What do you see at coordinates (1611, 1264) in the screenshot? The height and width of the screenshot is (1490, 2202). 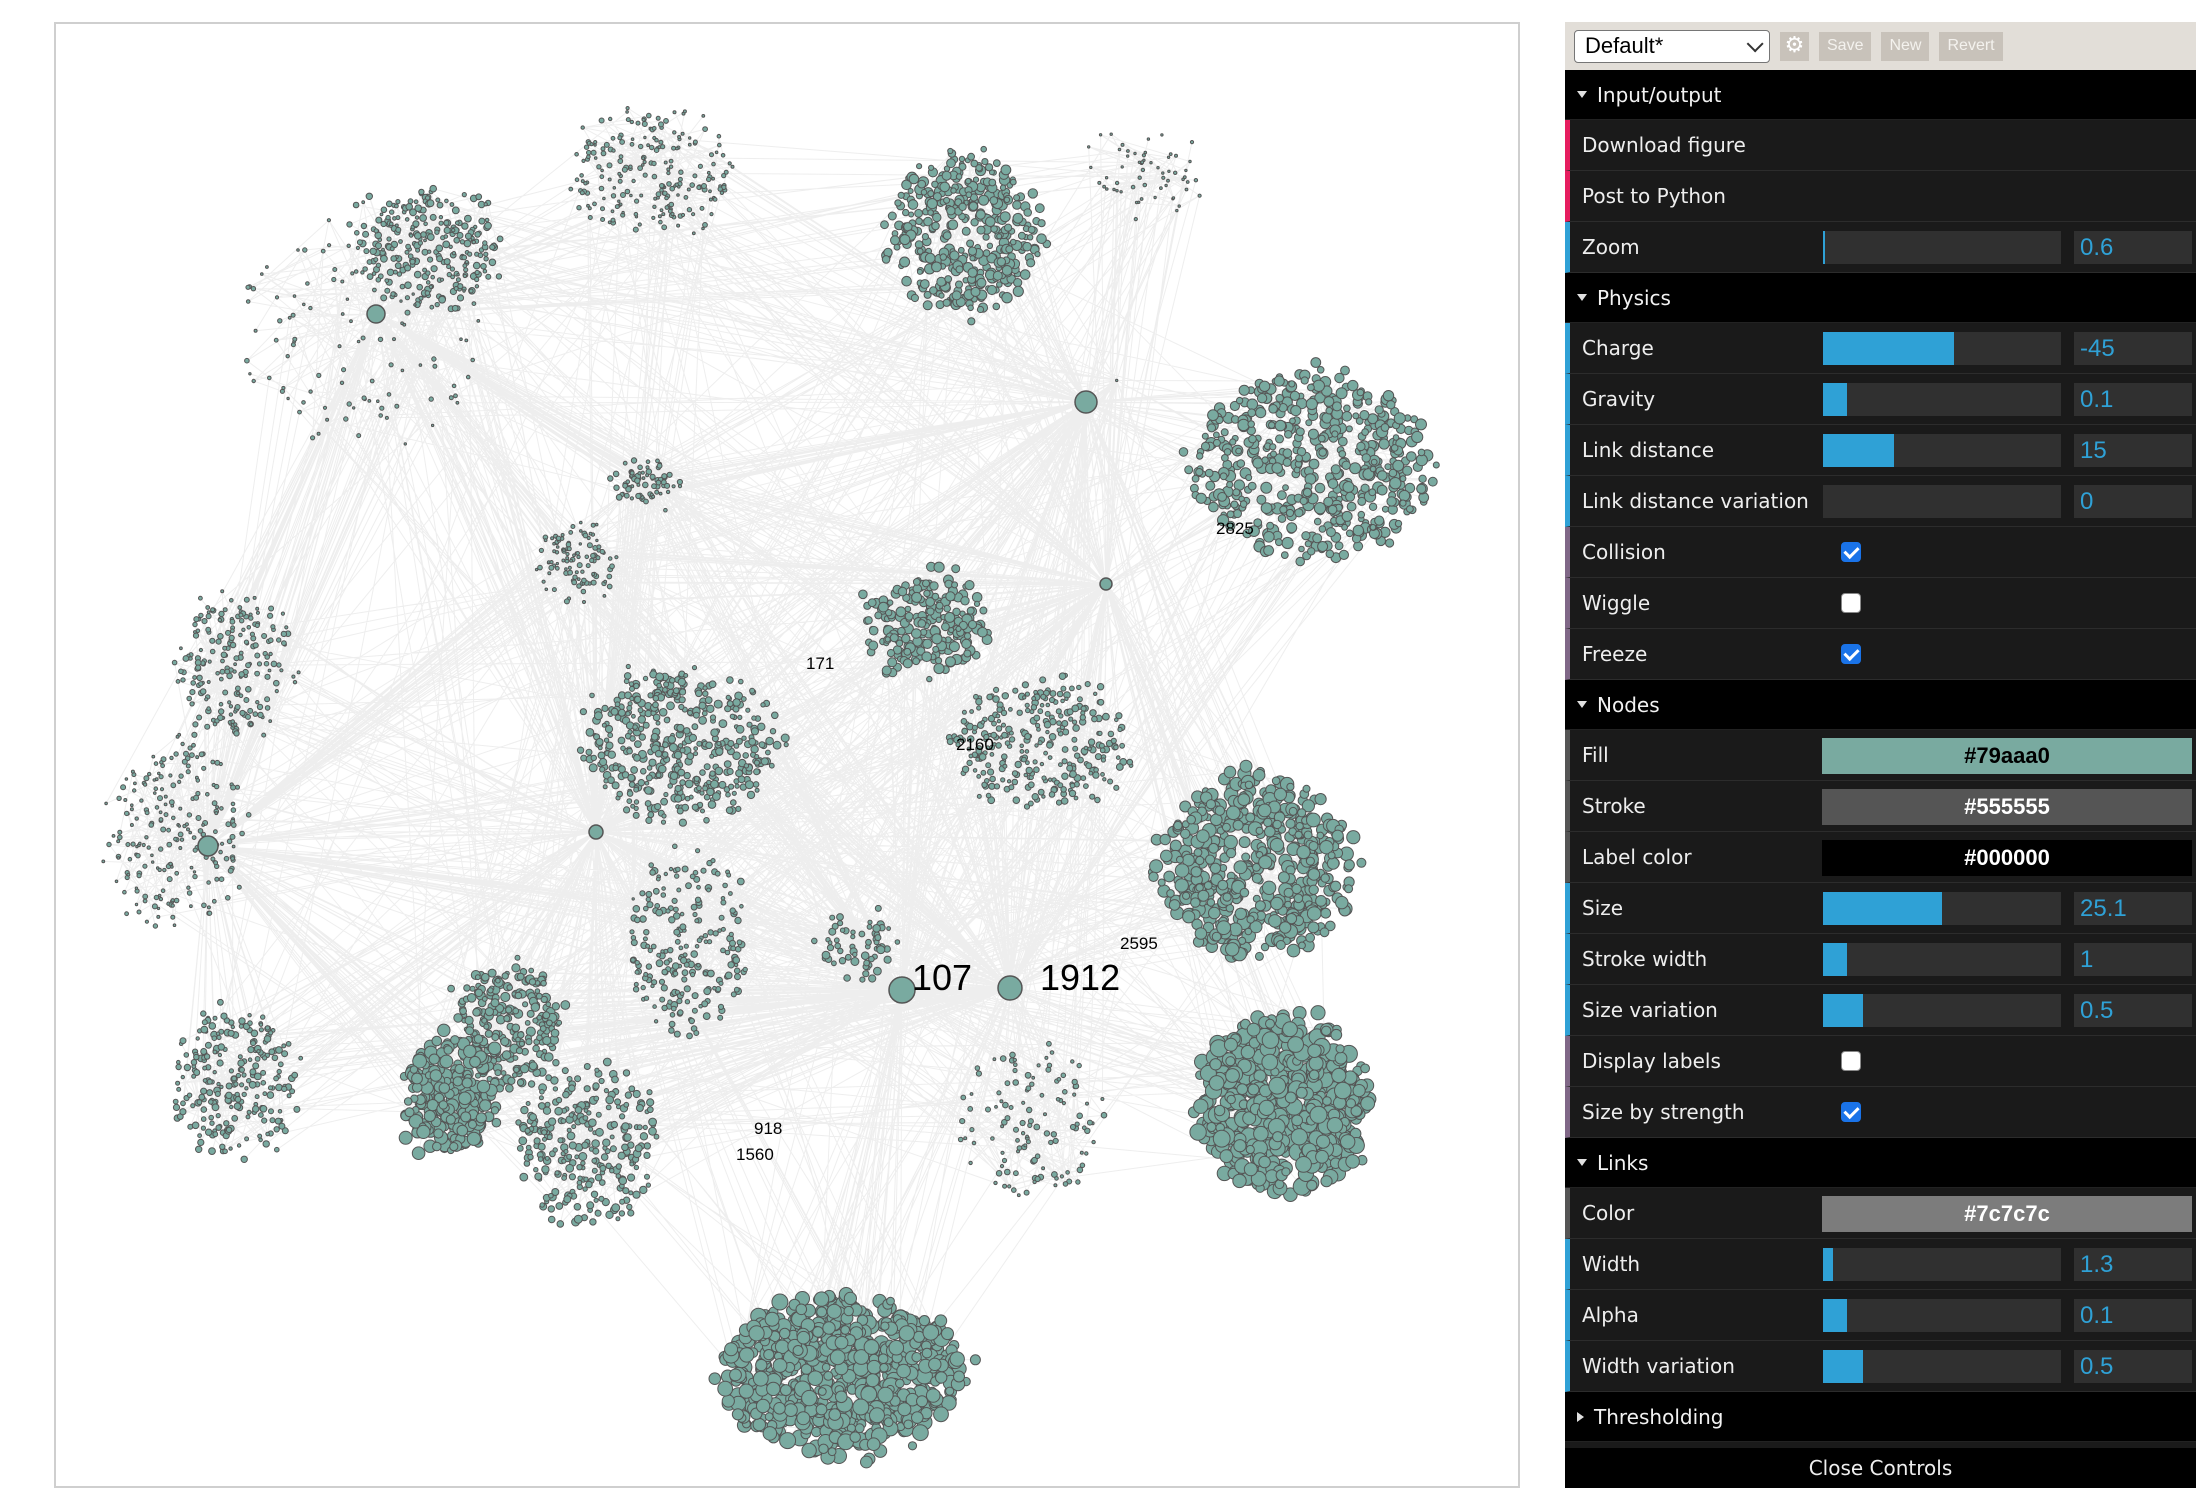 I see `row-label: Width` at bounding box center [1611, 1264].